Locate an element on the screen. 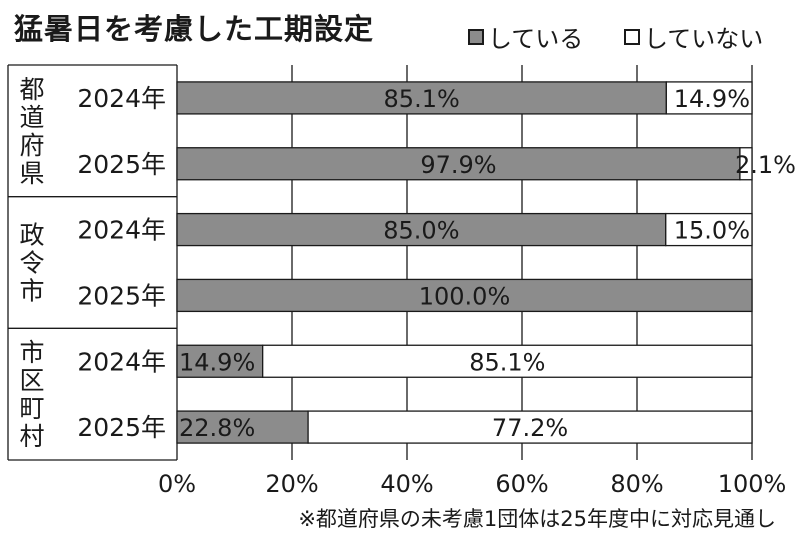 This screenshot has width=800, height=541. data-label-not-done: 85.1% is located at coordinates (507, 362).